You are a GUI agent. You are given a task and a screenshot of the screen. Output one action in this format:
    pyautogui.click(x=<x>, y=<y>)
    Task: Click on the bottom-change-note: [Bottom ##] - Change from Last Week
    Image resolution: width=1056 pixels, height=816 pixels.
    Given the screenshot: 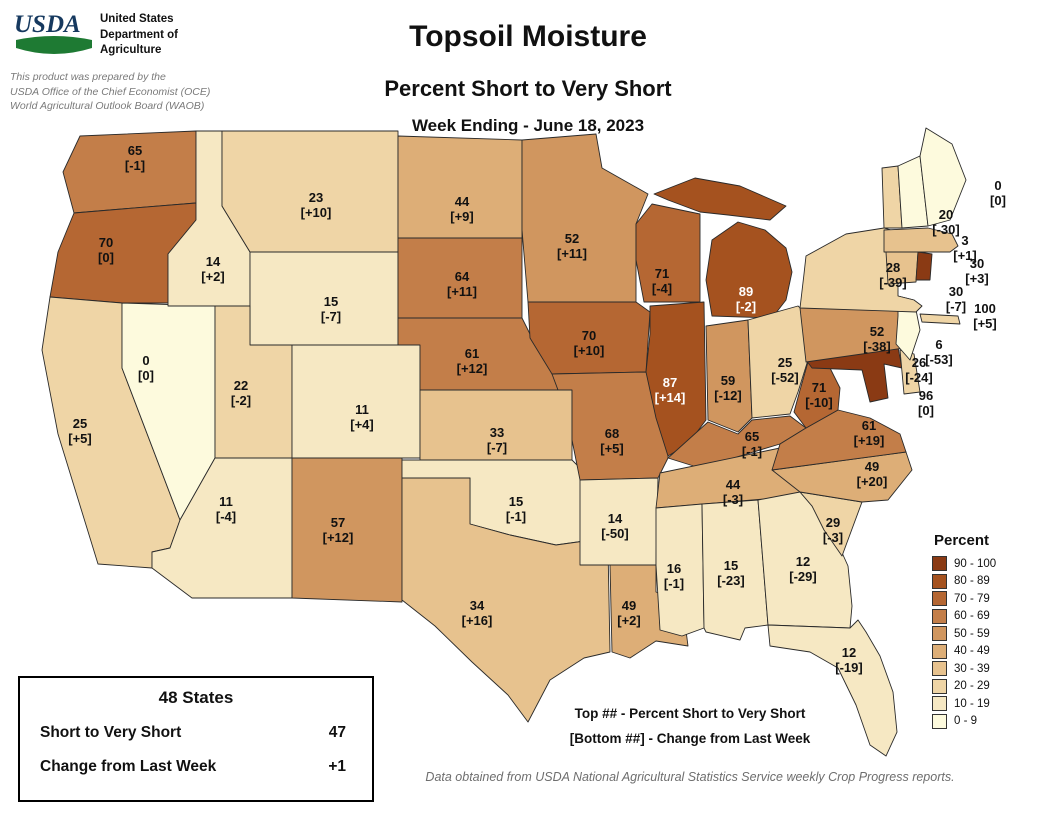 What is the action you would take?
    pyautogui.click(x=690, y=738)
    